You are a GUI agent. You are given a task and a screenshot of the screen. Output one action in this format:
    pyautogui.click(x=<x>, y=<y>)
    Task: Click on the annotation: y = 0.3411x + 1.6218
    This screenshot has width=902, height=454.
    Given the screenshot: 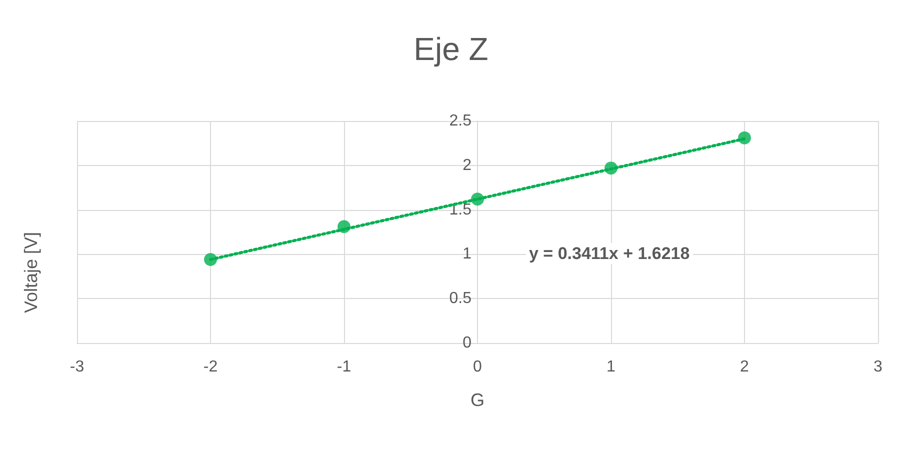 What is the action you would take?
    pyautogui.click(x=609, y=253)
    